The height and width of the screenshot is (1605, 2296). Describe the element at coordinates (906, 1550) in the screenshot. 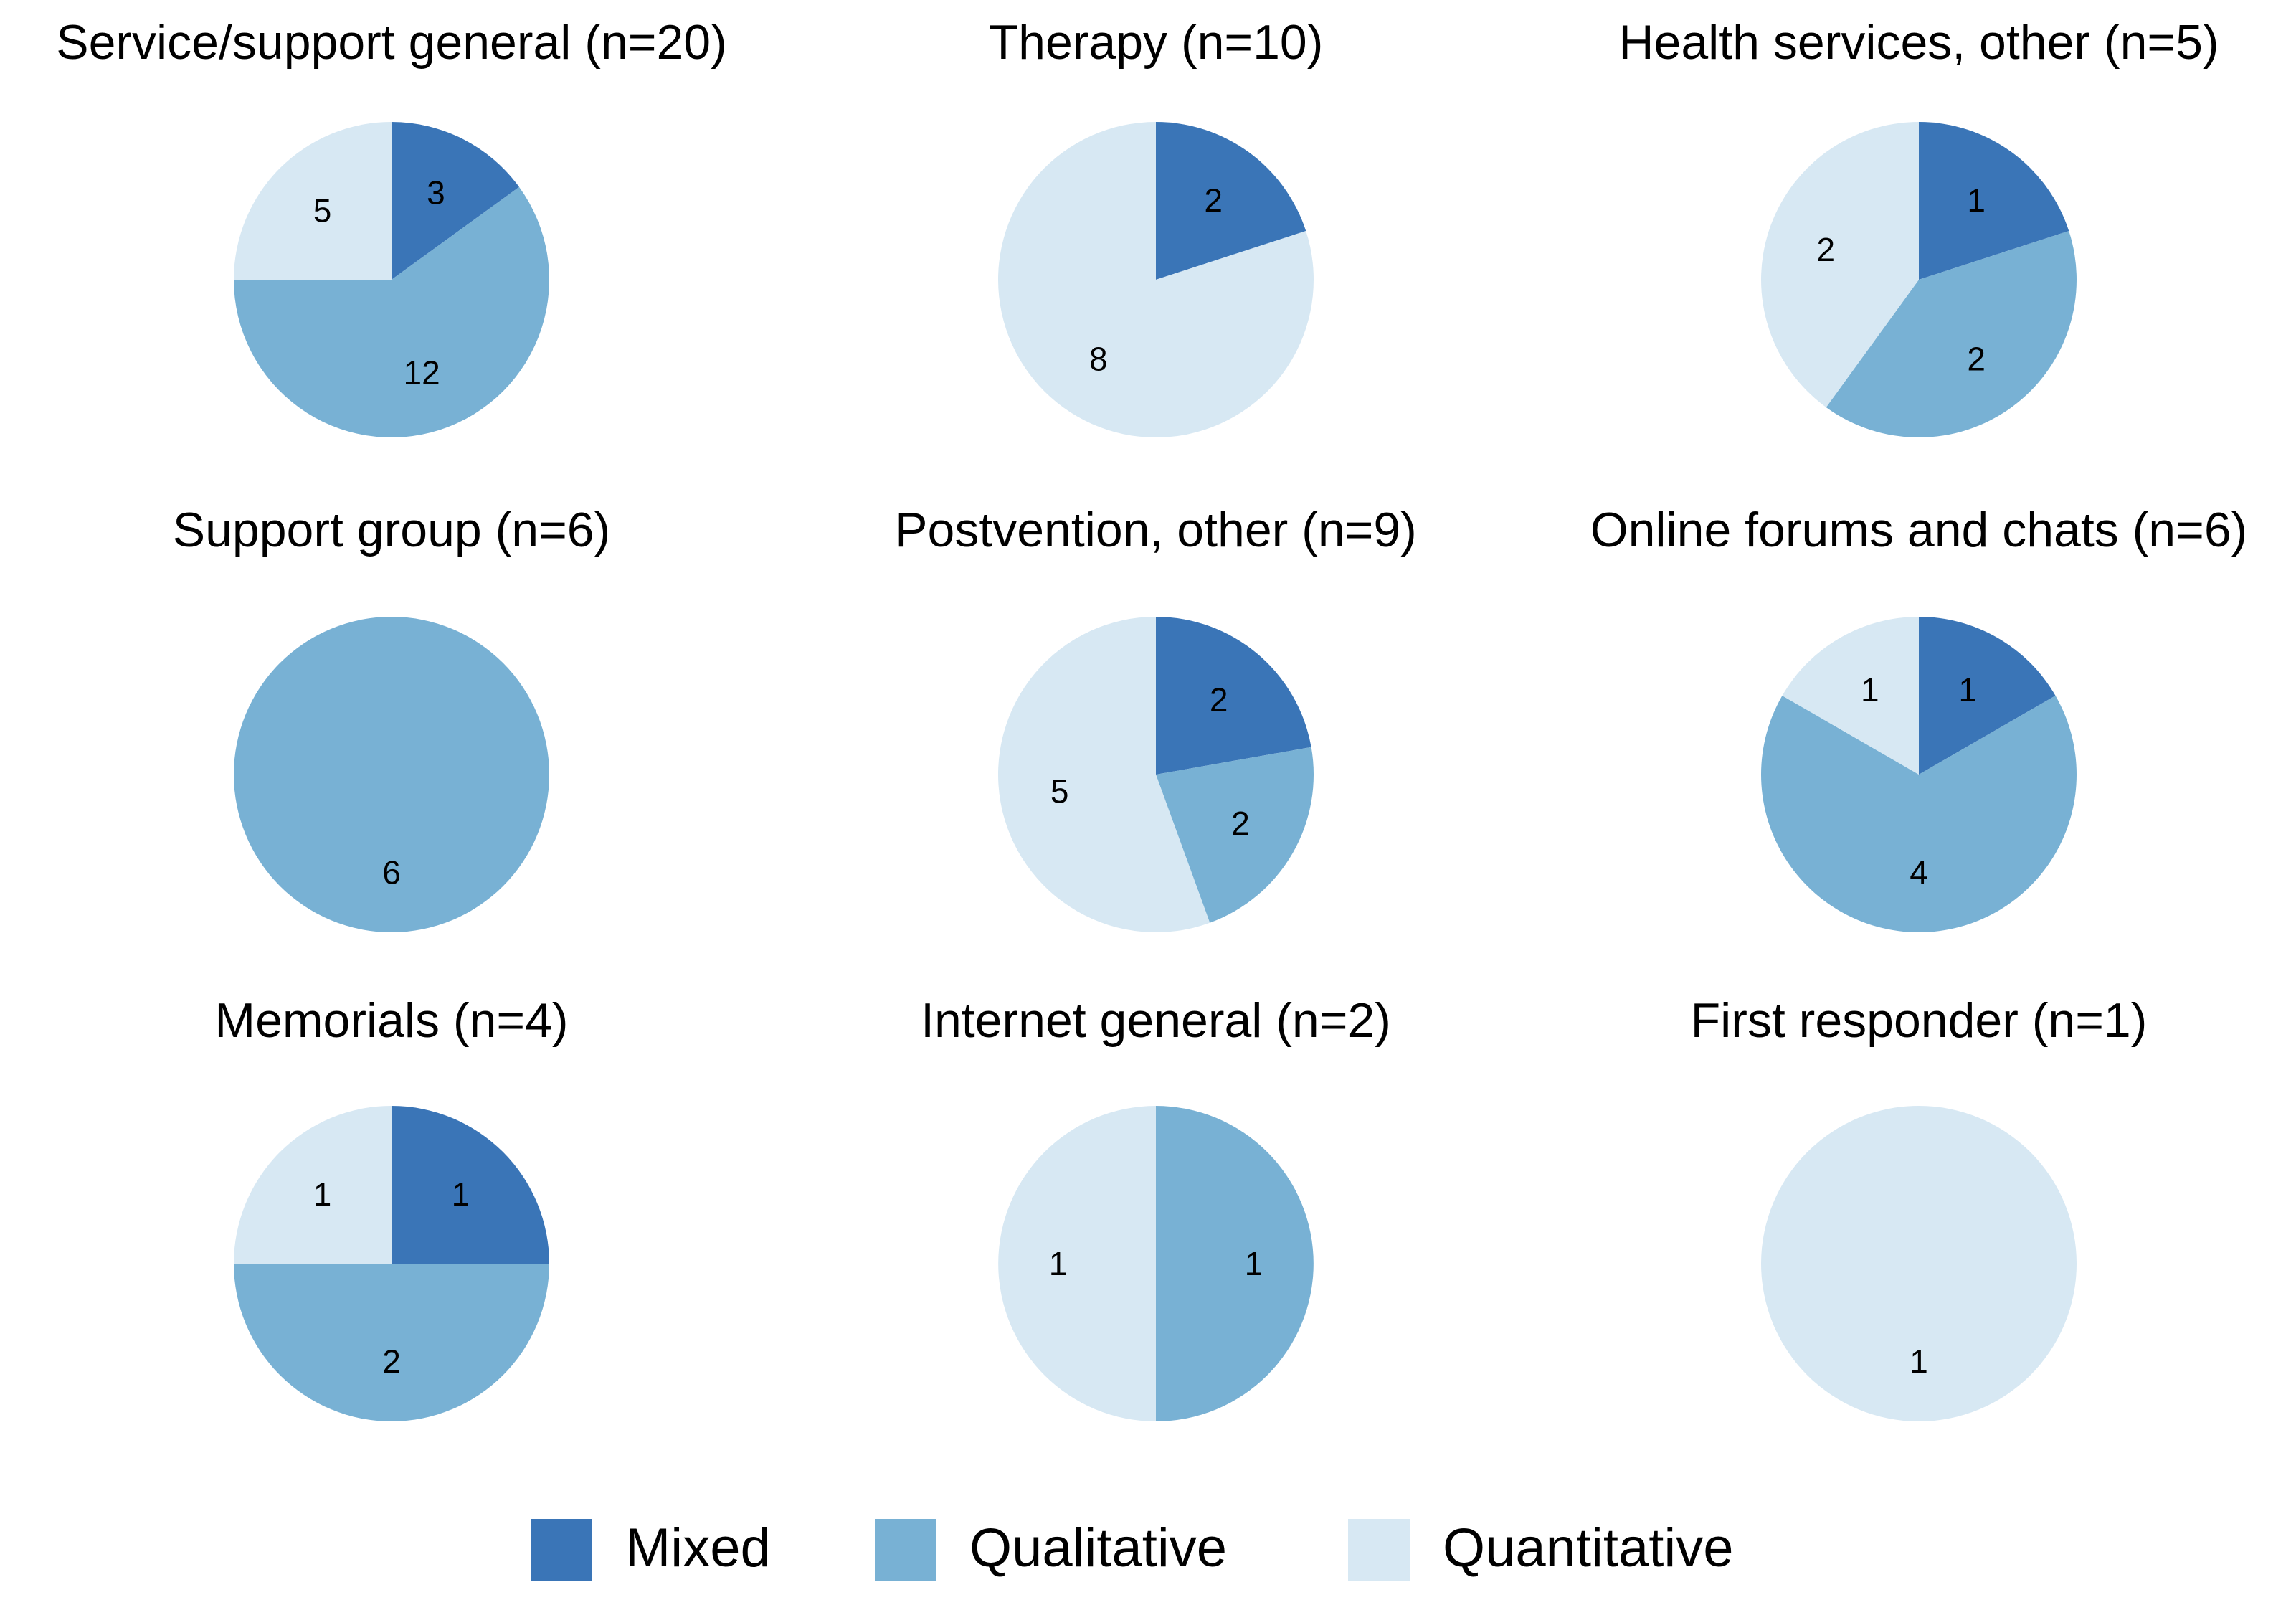

I see `legend-swatch-qualitative` at that location.